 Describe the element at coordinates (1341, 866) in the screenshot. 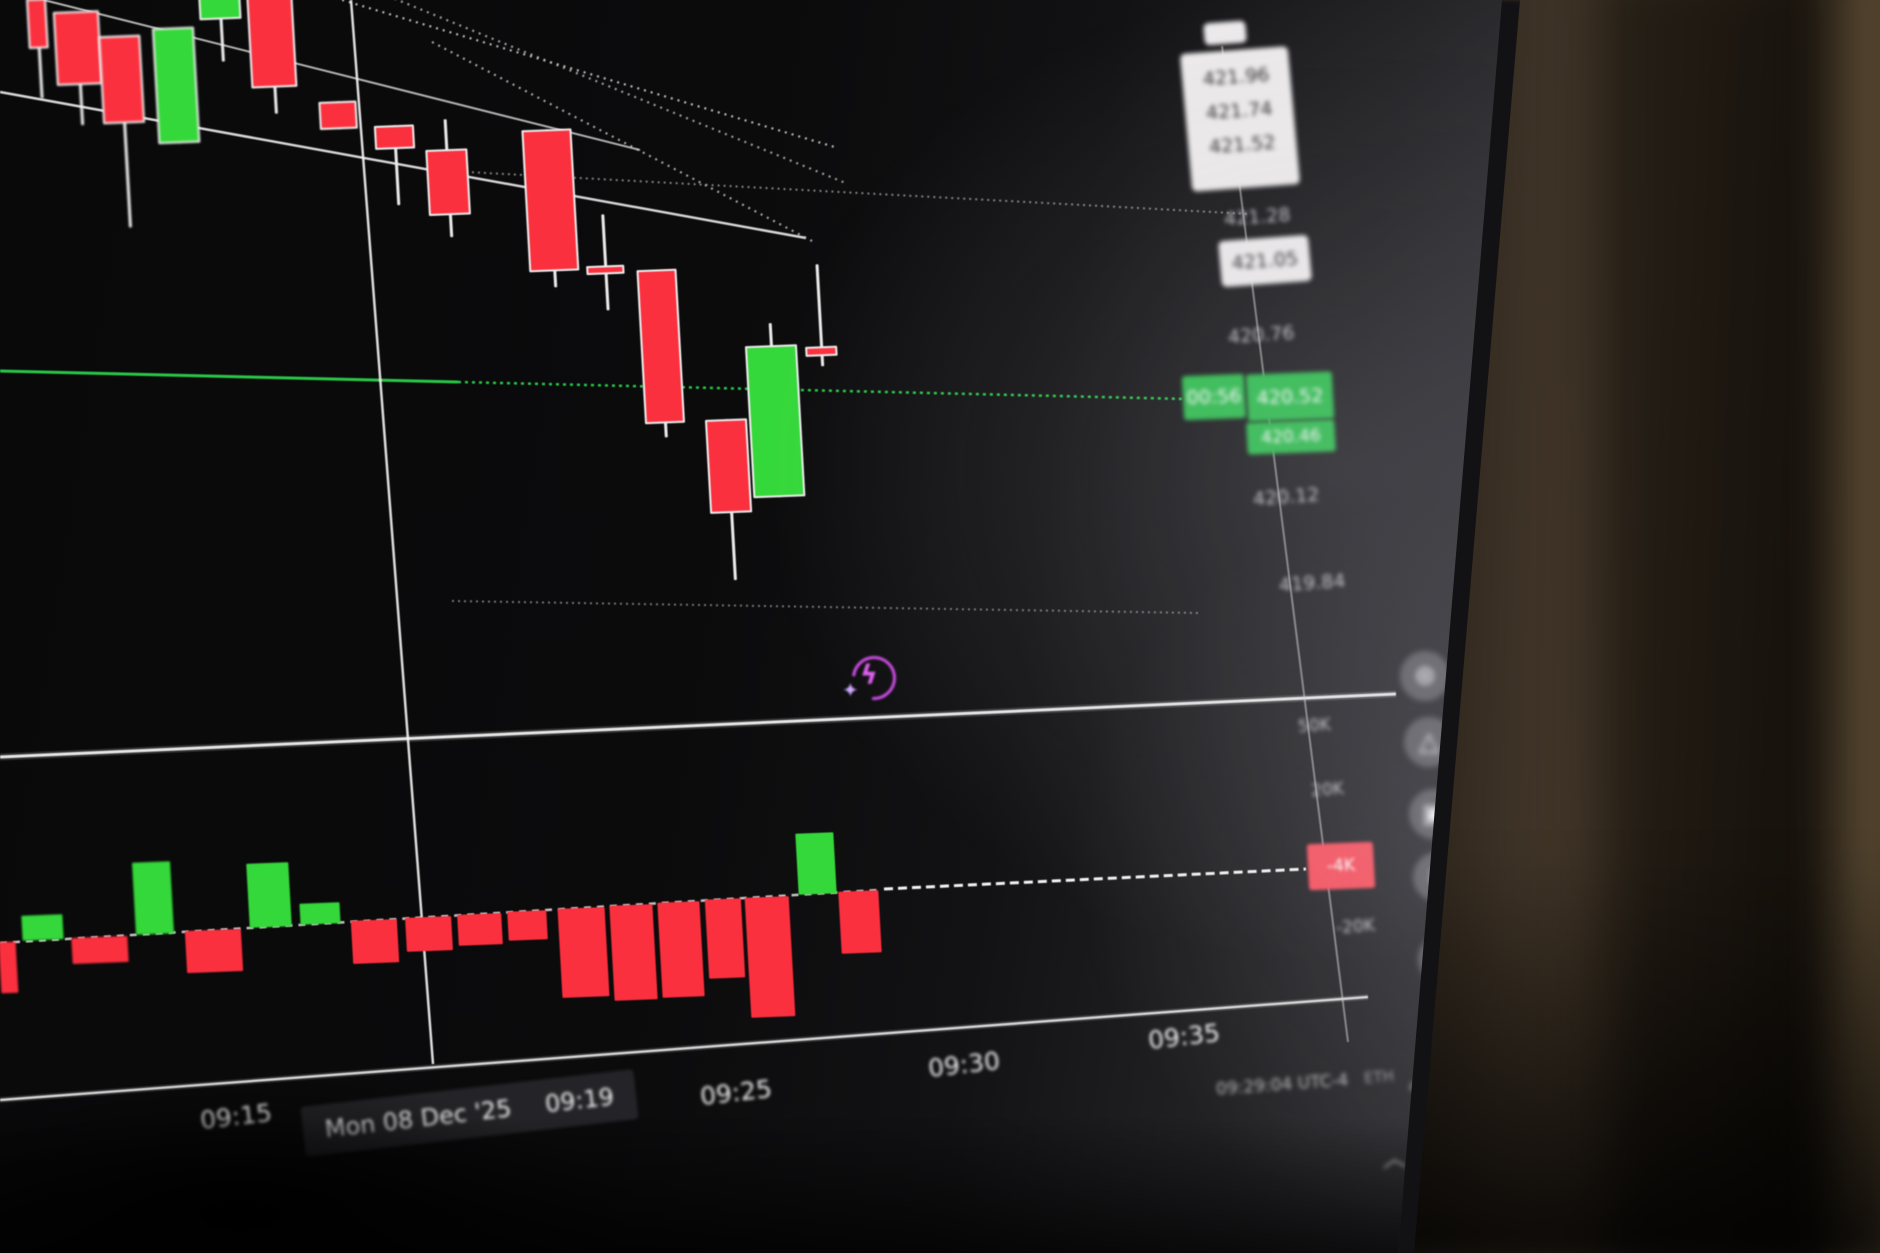

I see `volume-value-badge: -4K` at that location.